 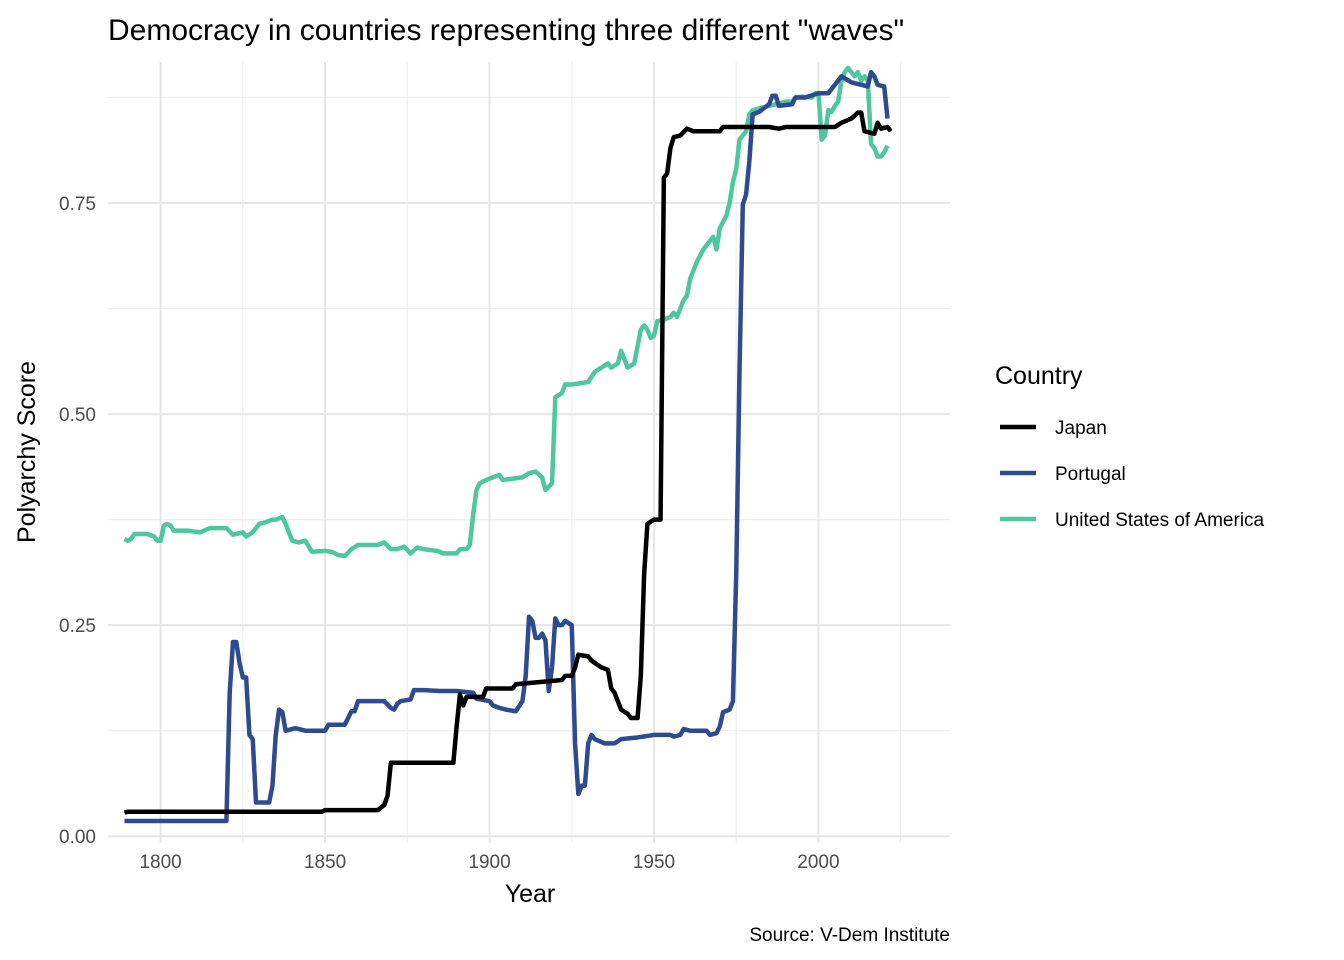 I want to click on y-tick-label: 0.75, so click(x=77, y=204).